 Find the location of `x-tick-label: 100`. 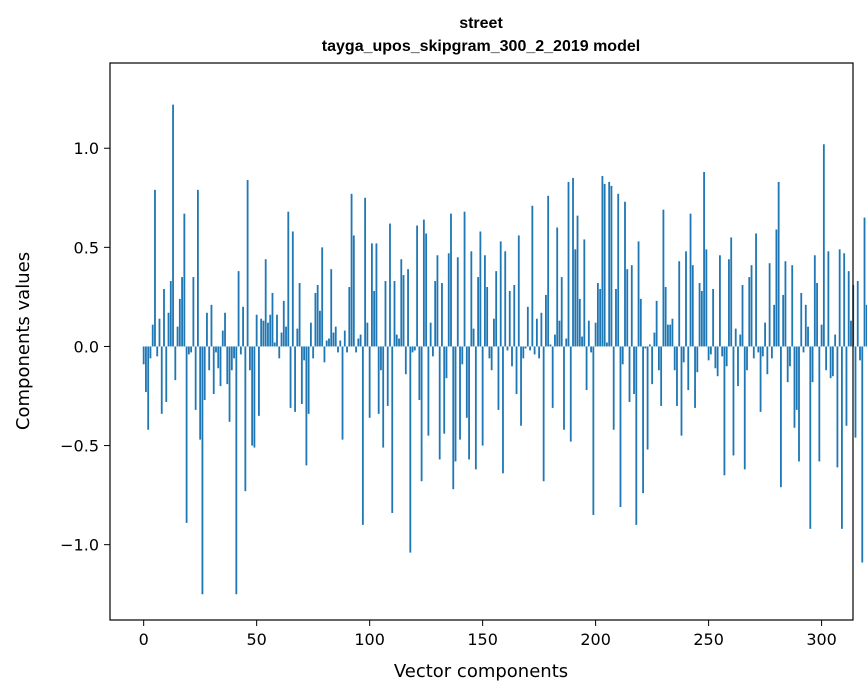

x-tick-label: 100 is located at coordinates (369, 639).